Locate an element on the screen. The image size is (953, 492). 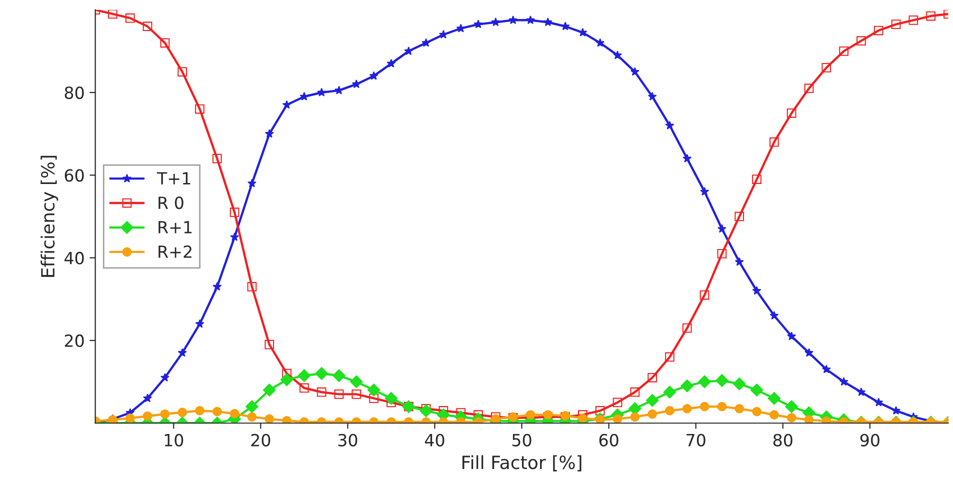
legend-label: R 0 is located at coordinates (171, 203).